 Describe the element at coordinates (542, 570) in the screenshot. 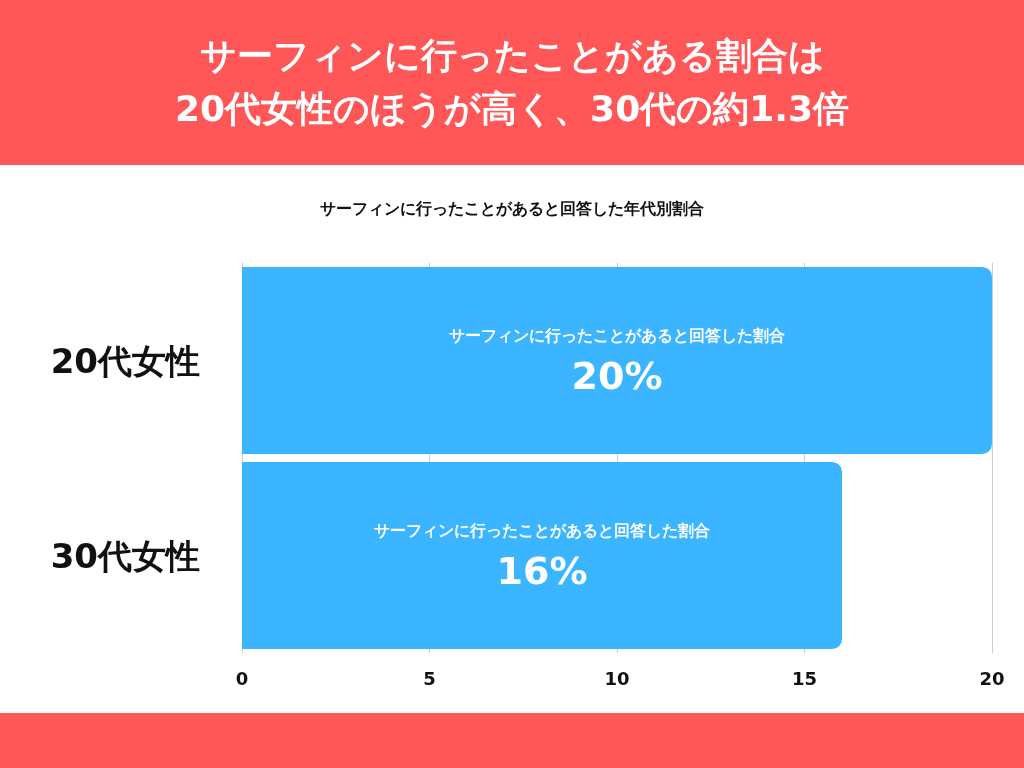

I see `data-label: 16%` at that location.